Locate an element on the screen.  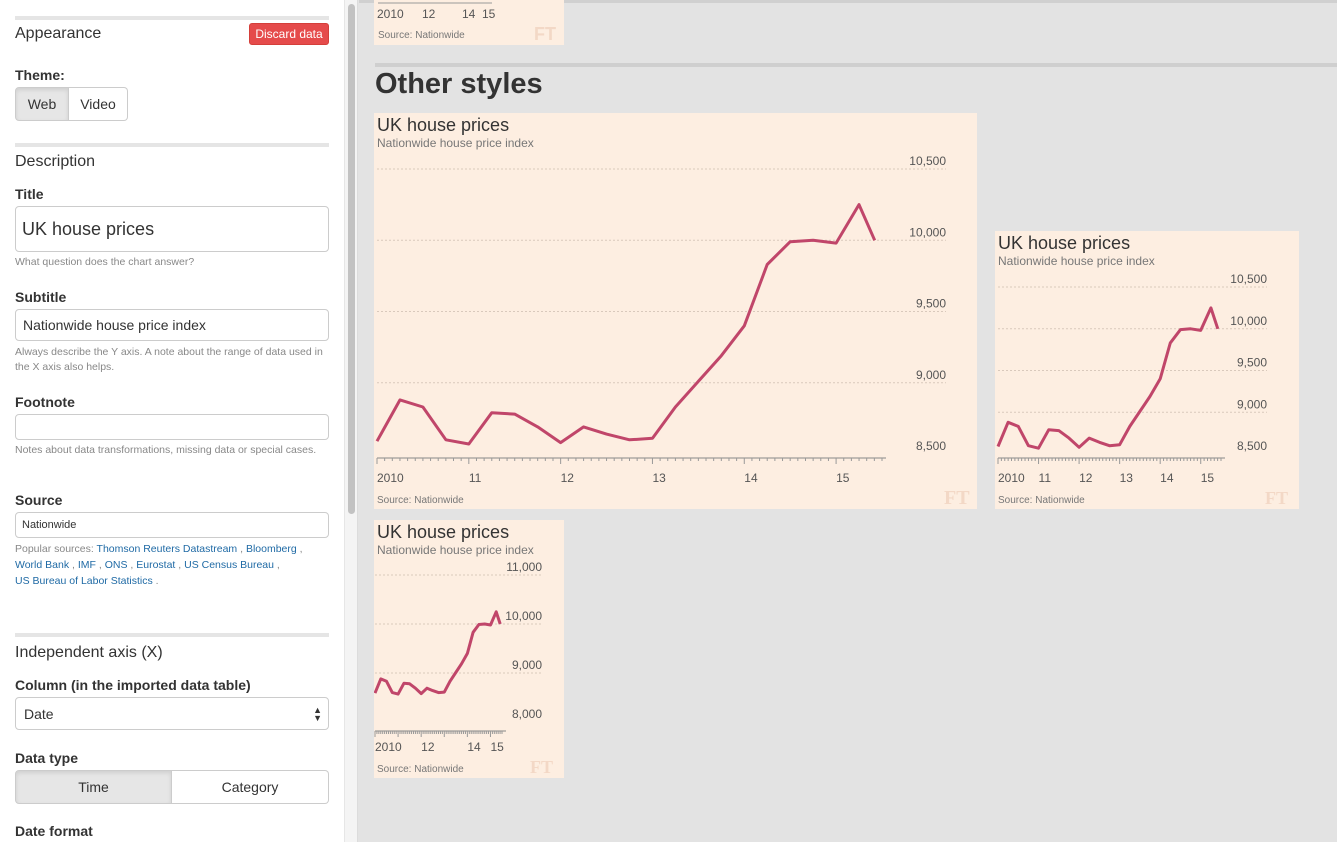
y-tick-label: 8,000 is located at coordinates (527, 714).